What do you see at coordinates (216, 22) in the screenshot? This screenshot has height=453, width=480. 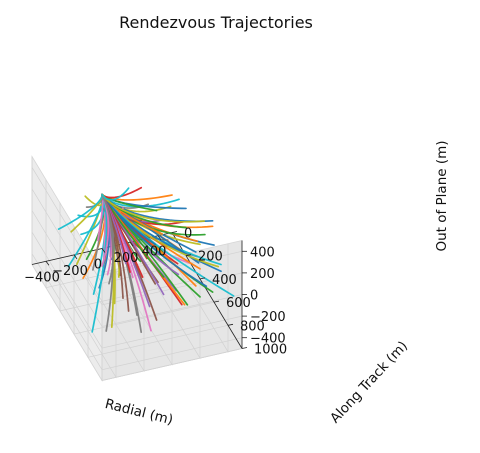 I see `chart-title: Rendezvous Trajectories` at bounding box center [216, 22].